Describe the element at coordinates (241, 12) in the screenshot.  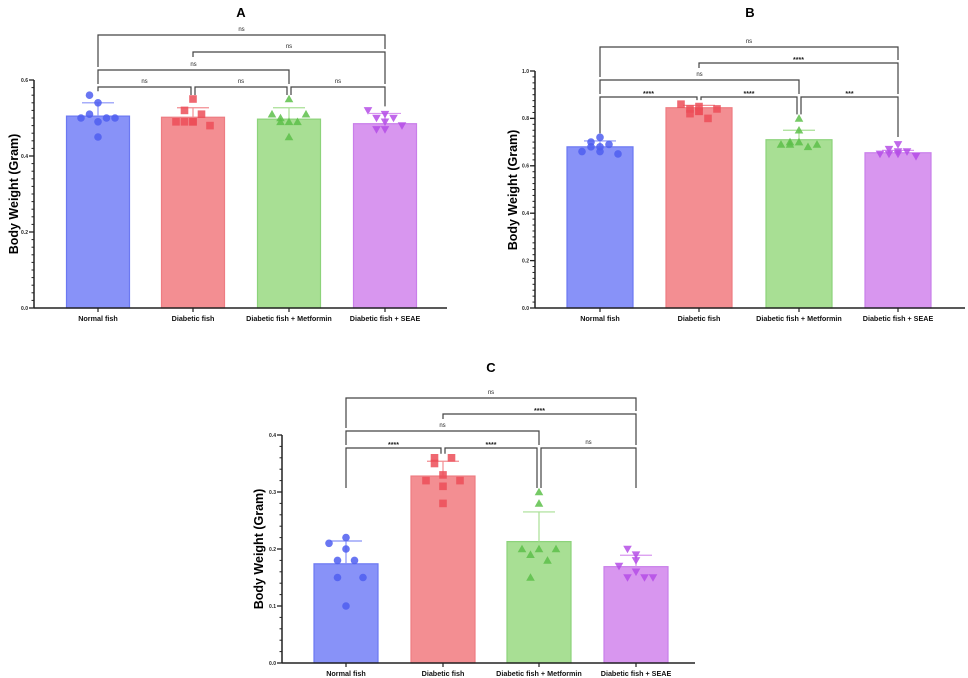
I see `panel-title: A` at that location.